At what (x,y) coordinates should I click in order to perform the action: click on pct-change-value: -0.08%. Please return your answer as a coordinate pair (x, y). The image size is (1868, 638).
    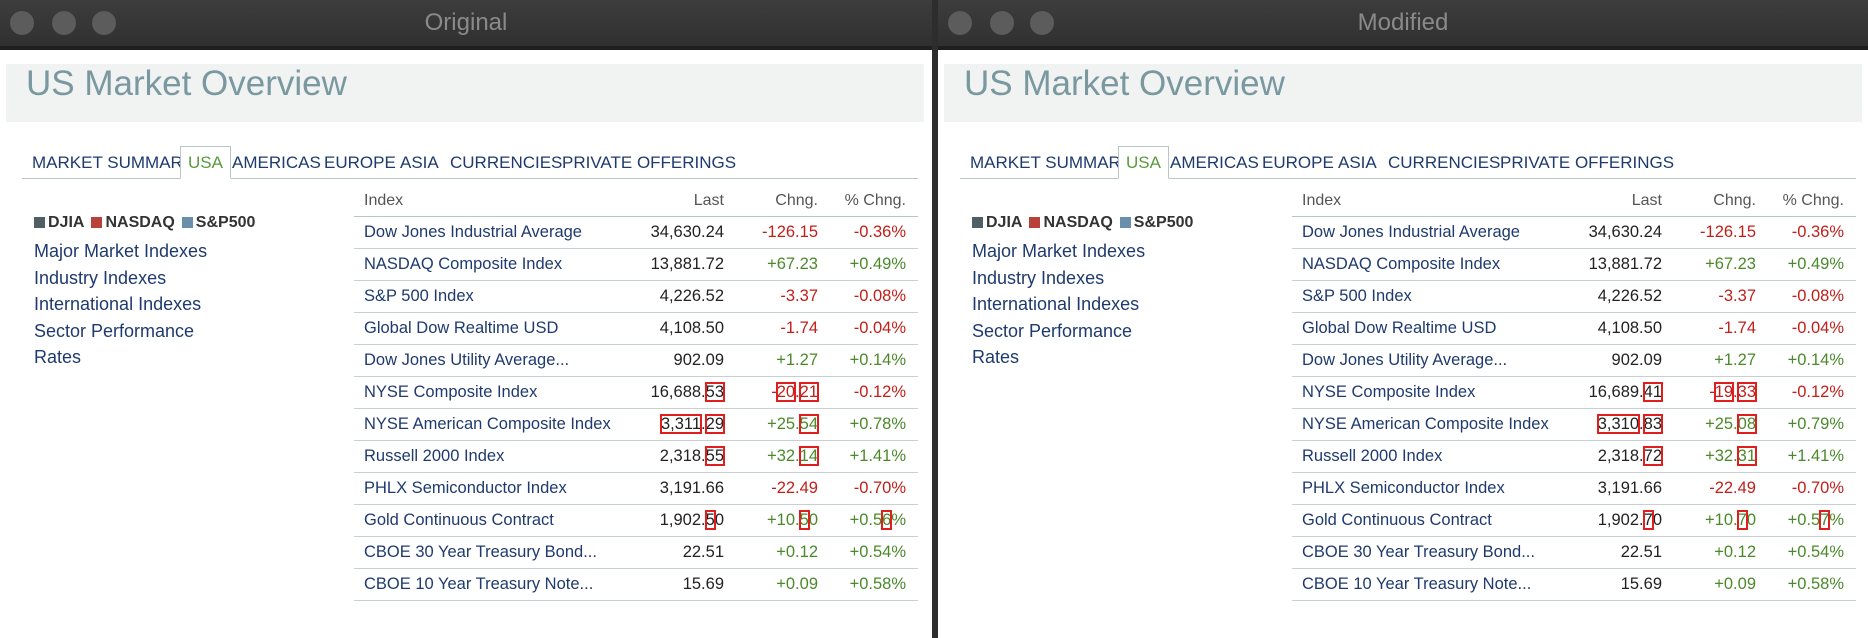
    Looking at the image, I should click on (1818, 296).